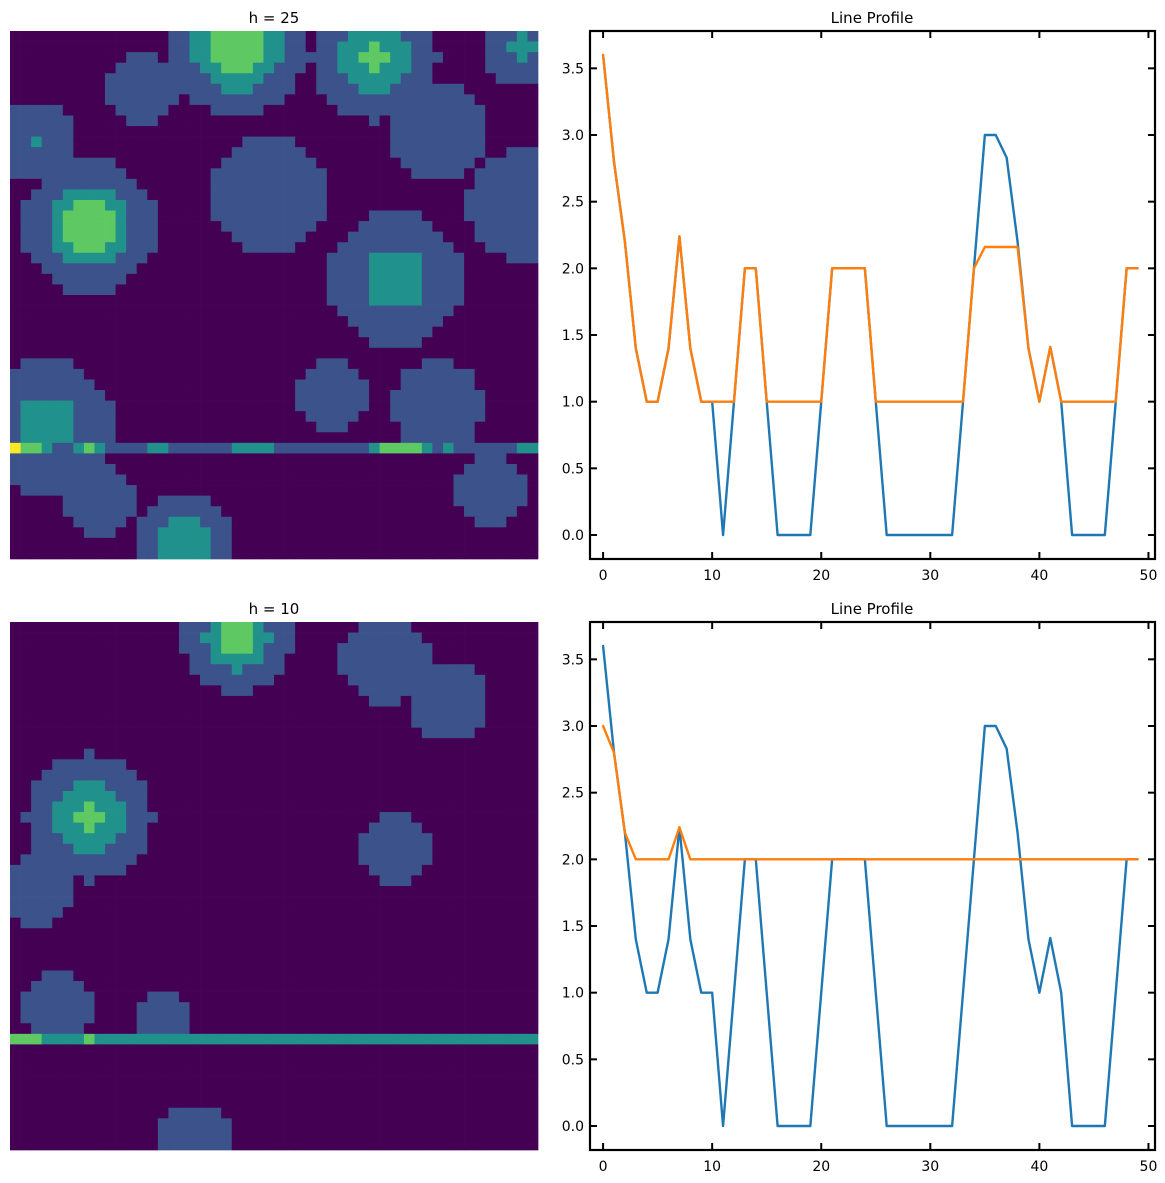  Describe the element at coordinates (712, 576) in the screenshot. I see `x-tick-label: 10` at that location.